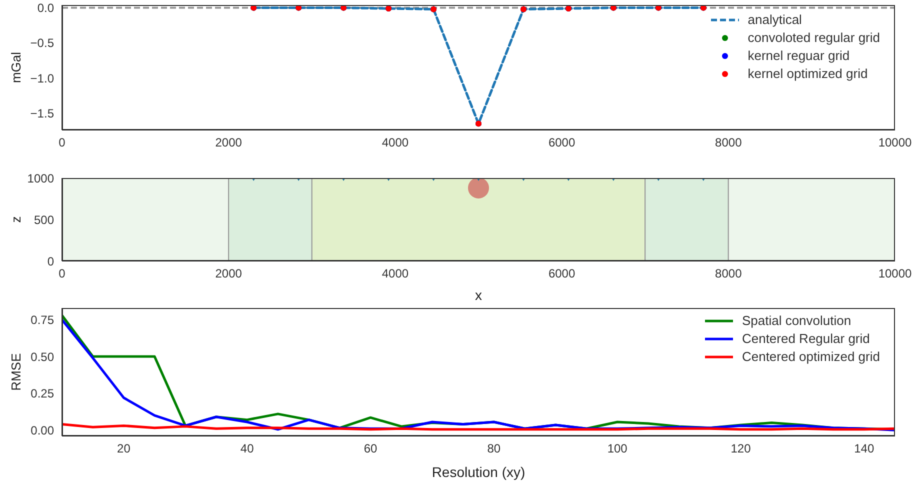 Image resolution: width=915 pixels, height=482 pixels. Describe the element at coordinates (799, 56) in the screenshot. I see `legend-label: kernel reguar grid` at that location.